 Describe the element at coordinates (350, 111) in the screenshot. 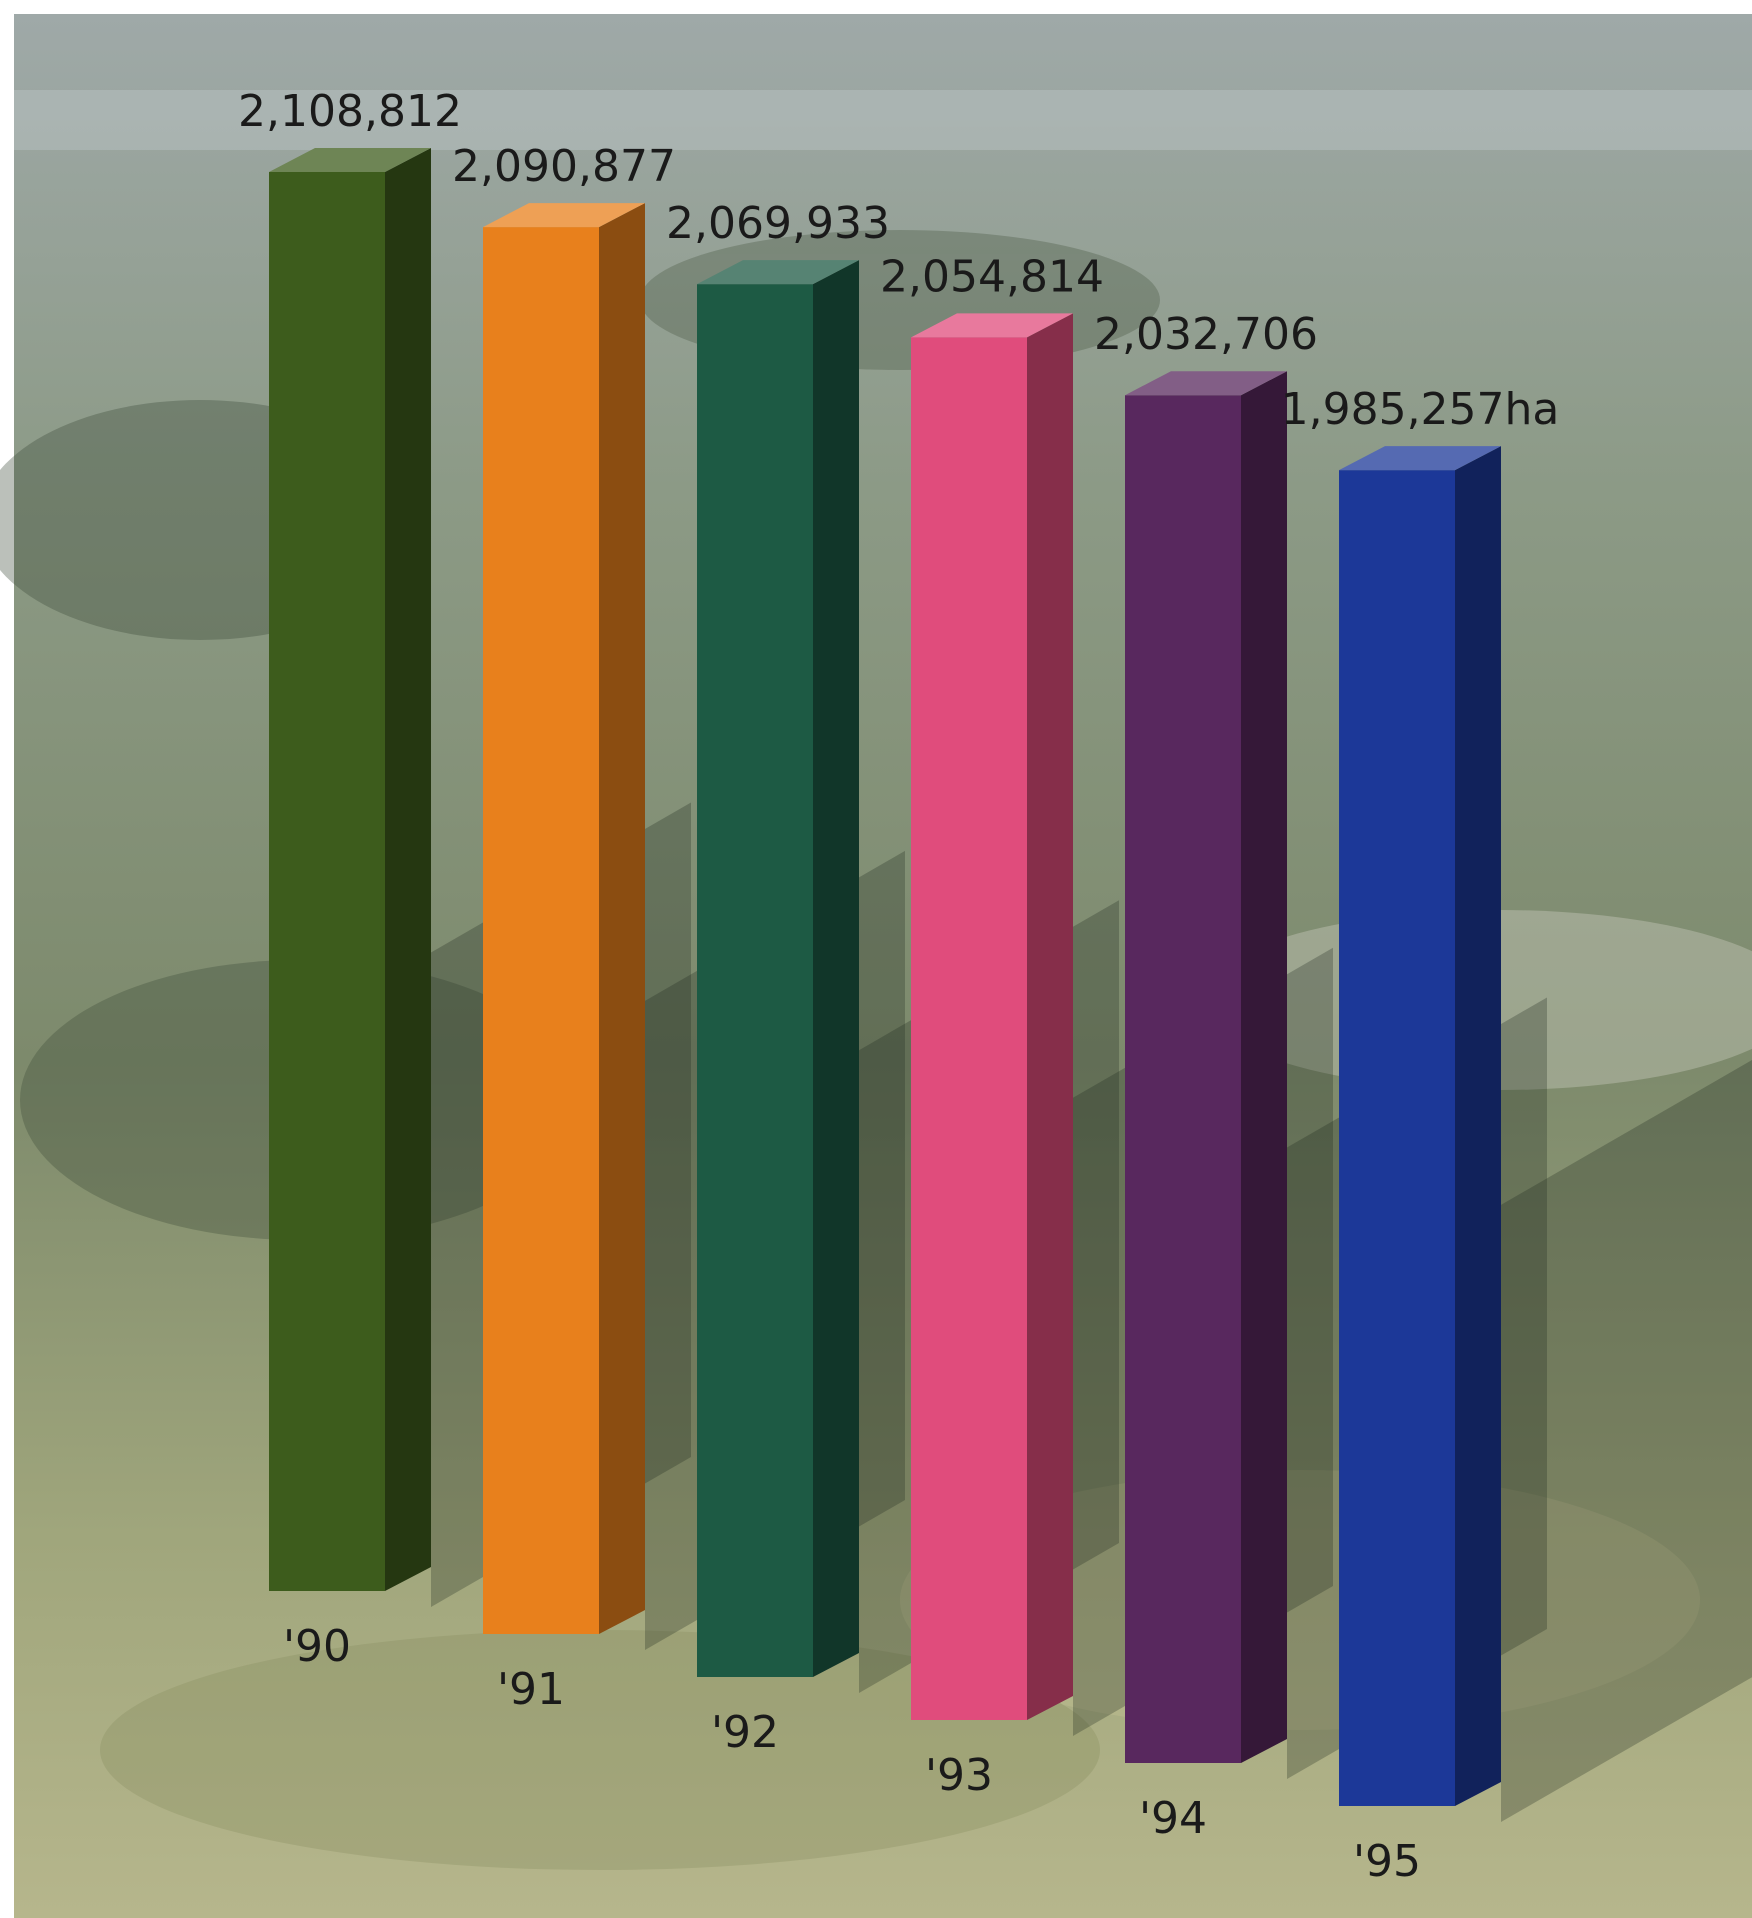

I see `value-label: 2,108,812` at that location.